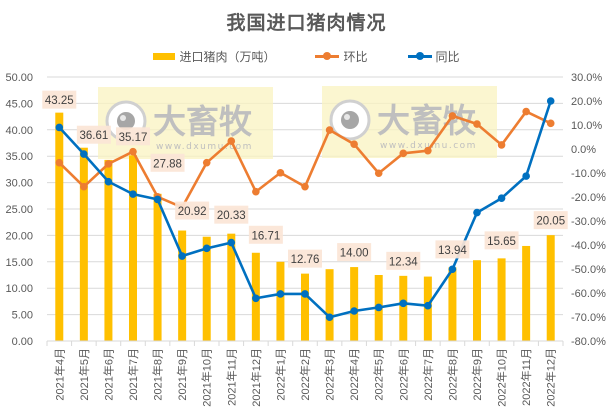 The width and height of the screenshot is (613, 420). What do you see at coordinates (419, 56) in the screenshot?
I see `line-marker-icon` at bounding box center [419, 56].